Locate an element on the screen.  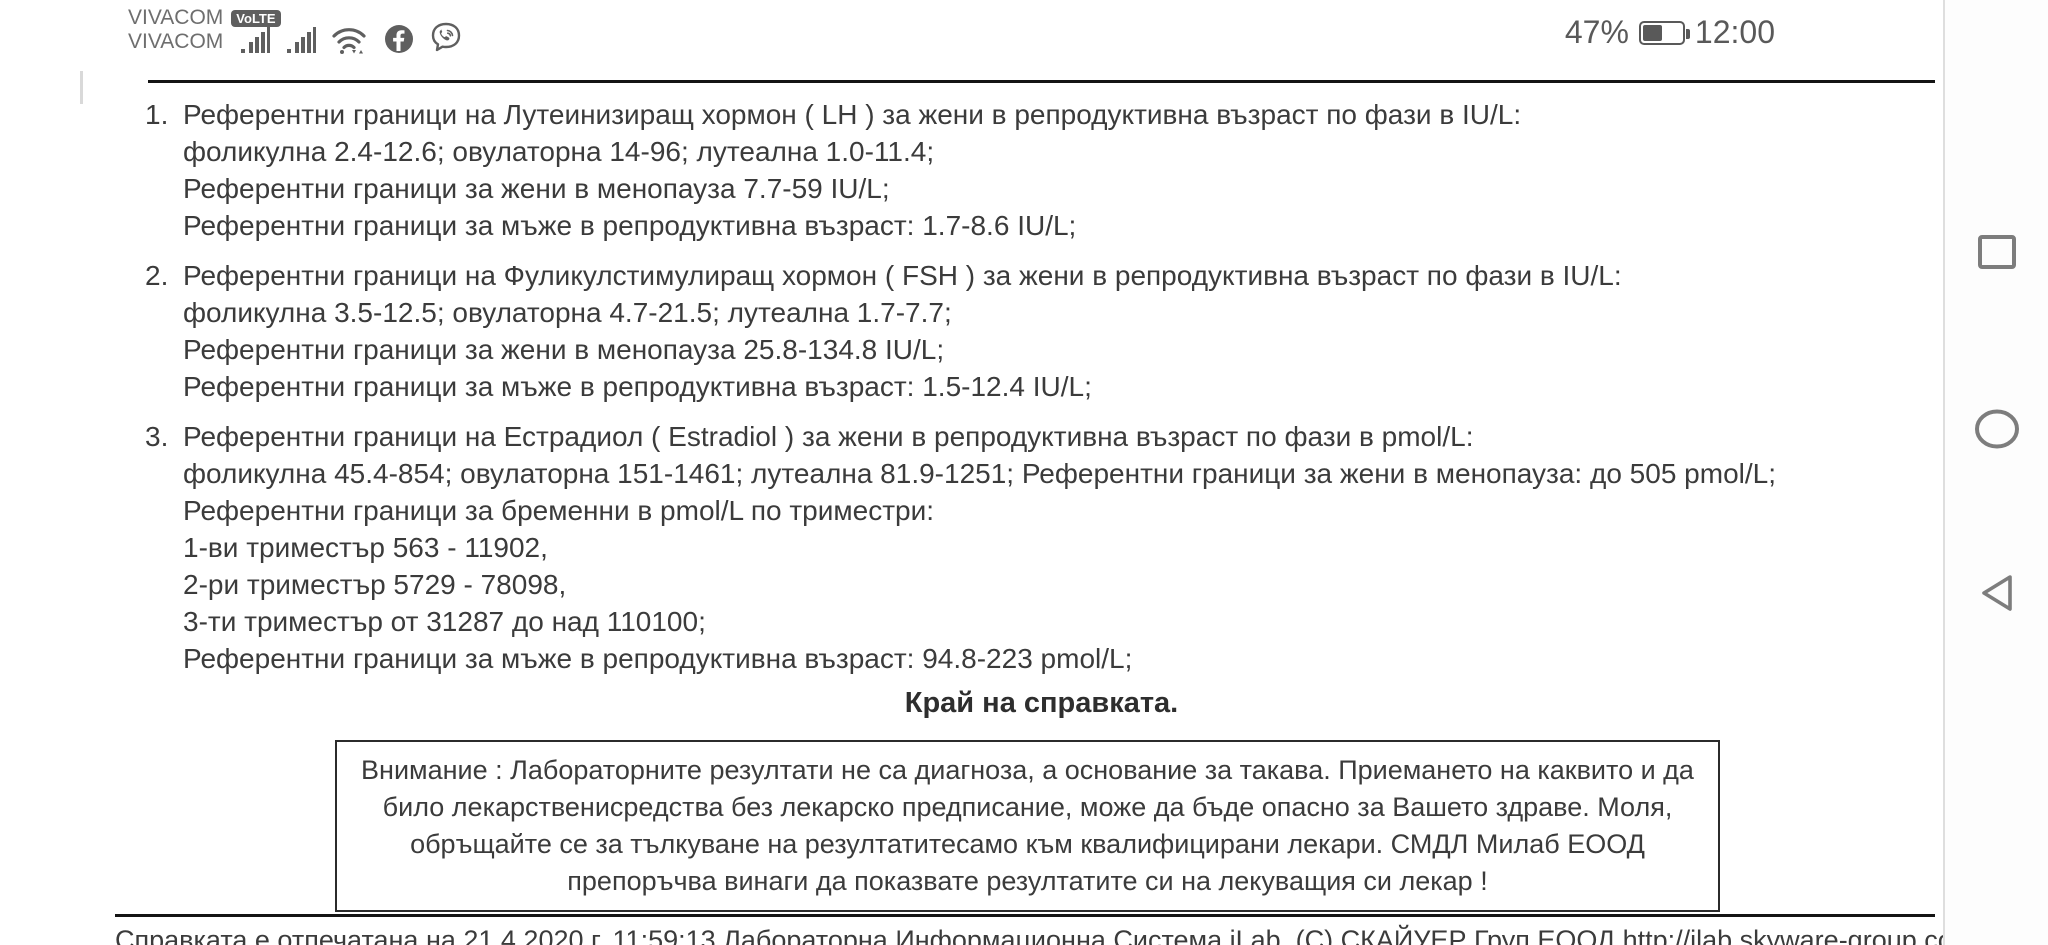
back-button is located at coordinates (1996, 595).